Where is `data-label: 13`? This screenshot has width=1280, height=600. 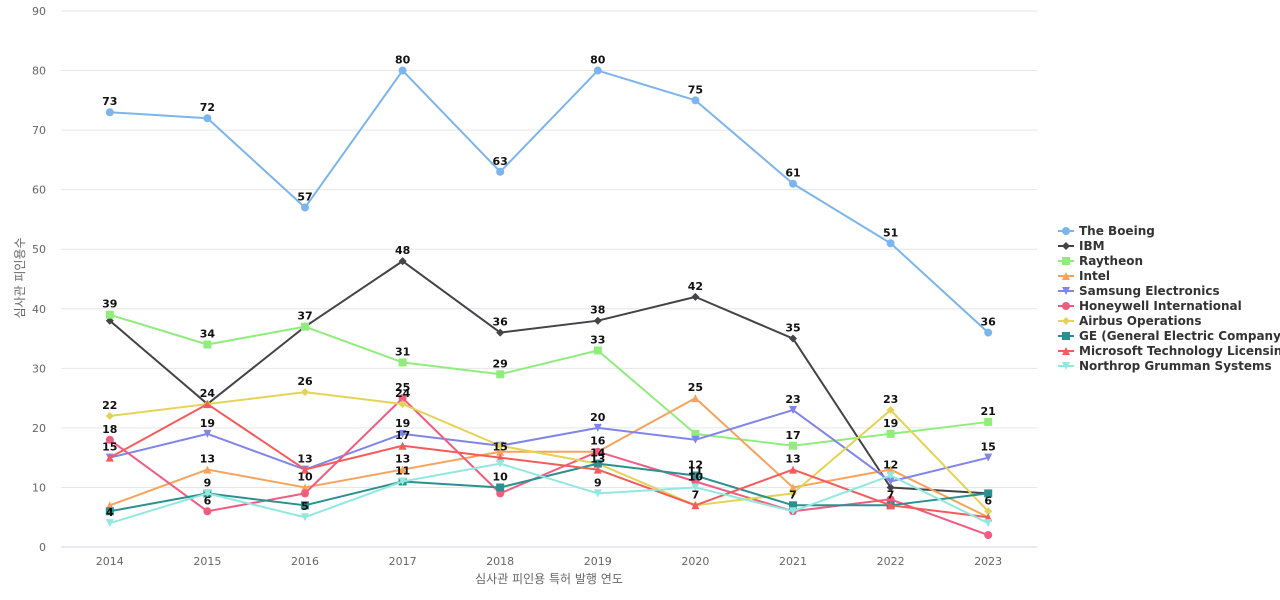
data-label: 13 is located at coordinates (402, 459).